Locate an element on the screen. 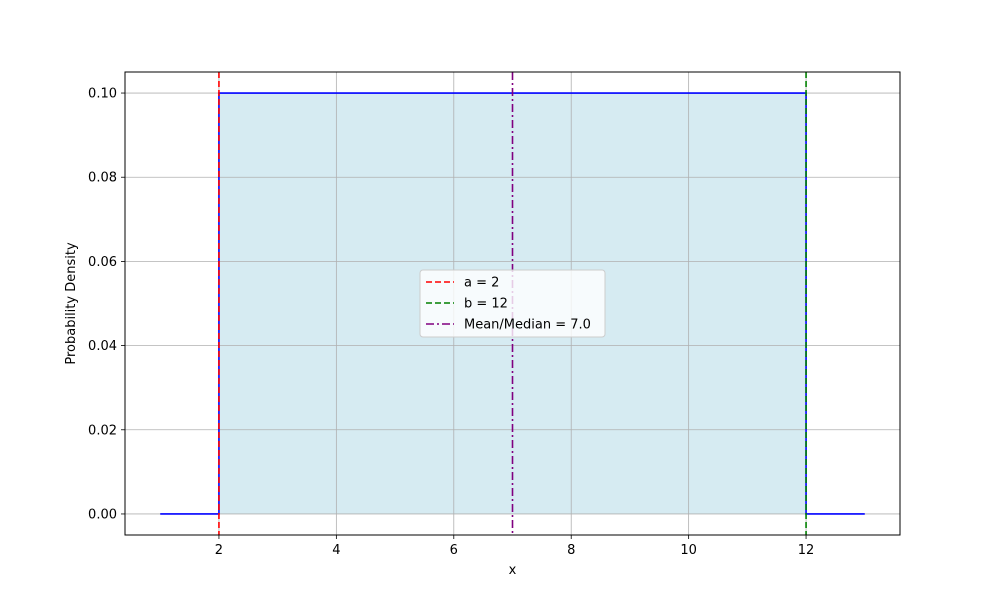 This screenshot has width=1000, height=600. legend-label-1: b = 12 is located at coordinates (486, 304).